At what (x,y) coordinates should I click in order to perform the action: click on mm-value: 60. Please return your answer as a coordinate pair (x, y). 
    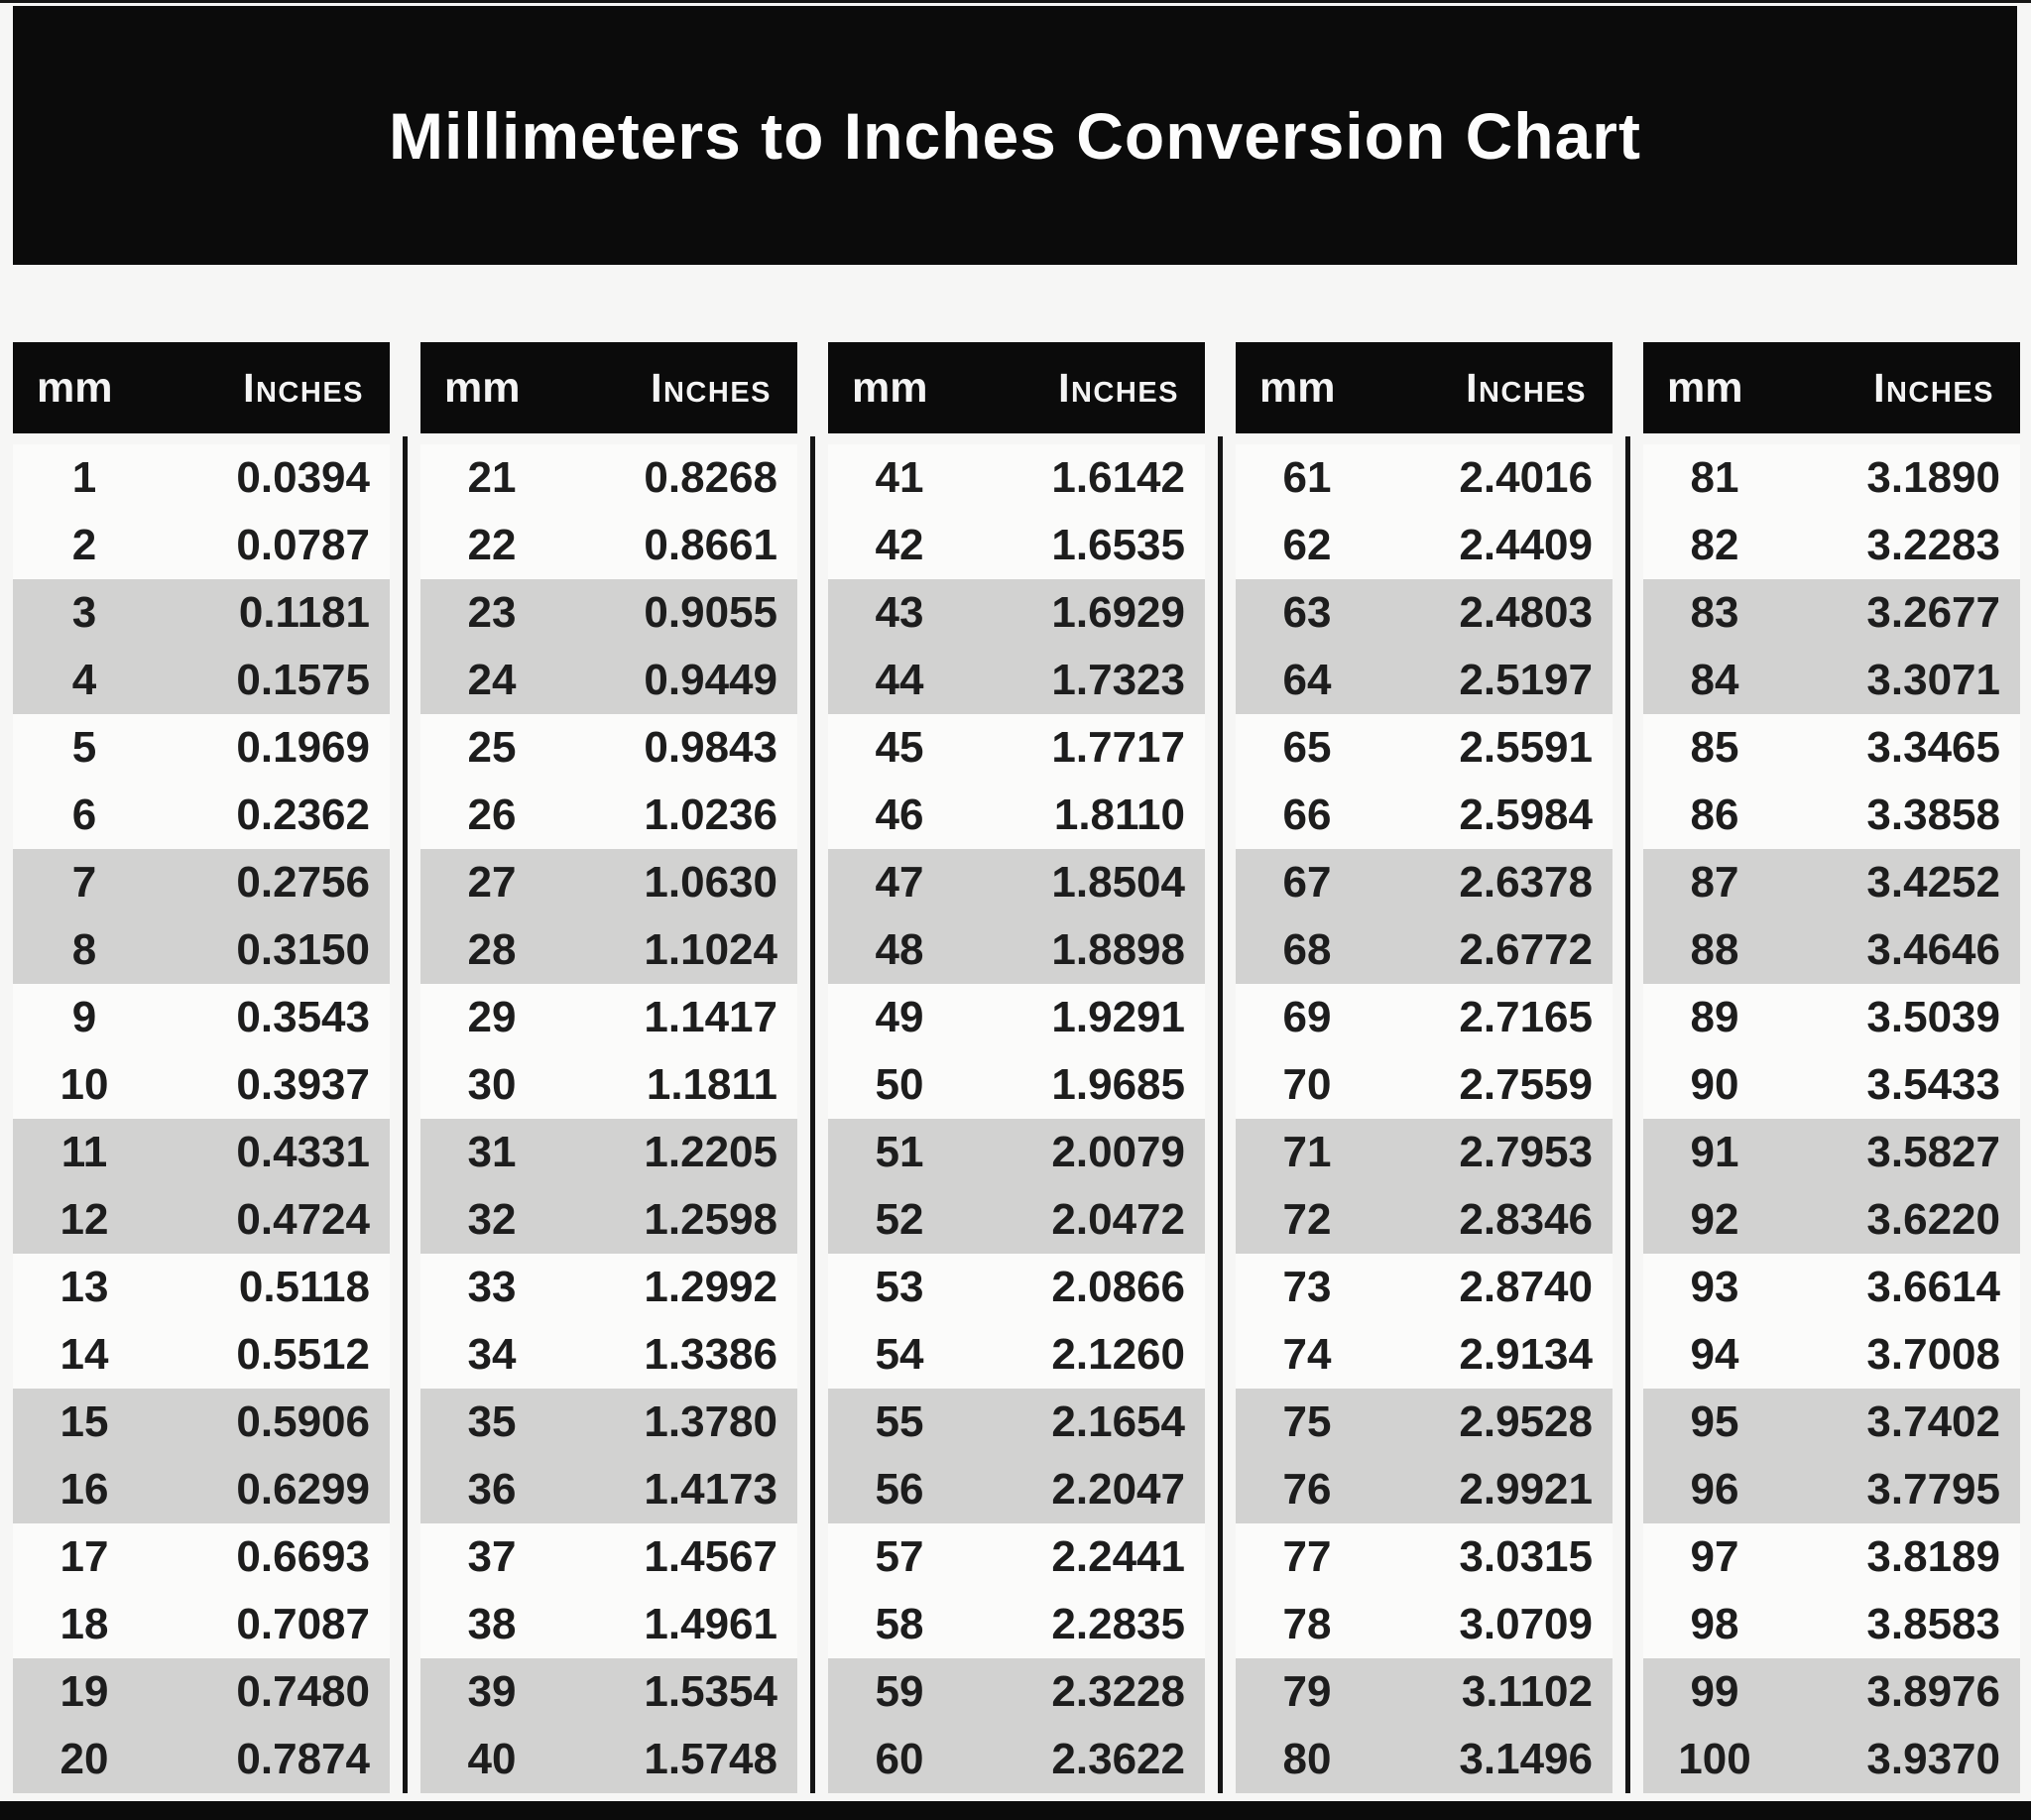
    Looking at the image, I should click on (899, 1759).